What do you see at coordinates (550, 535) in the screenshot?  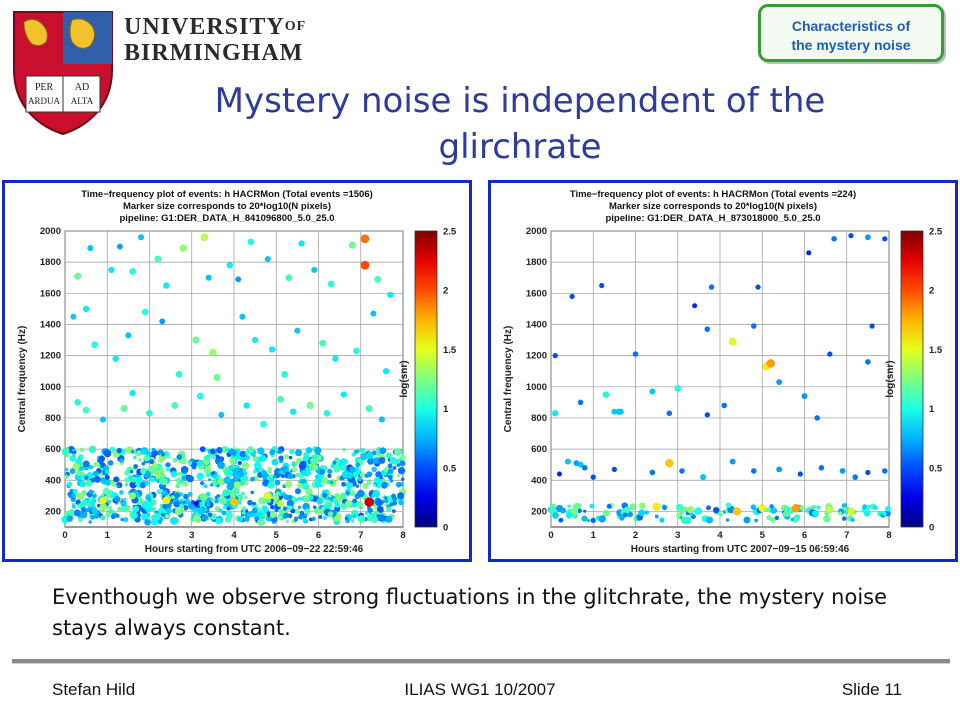 I see `x-tick-label: 0` at bounding box center [550, 535].